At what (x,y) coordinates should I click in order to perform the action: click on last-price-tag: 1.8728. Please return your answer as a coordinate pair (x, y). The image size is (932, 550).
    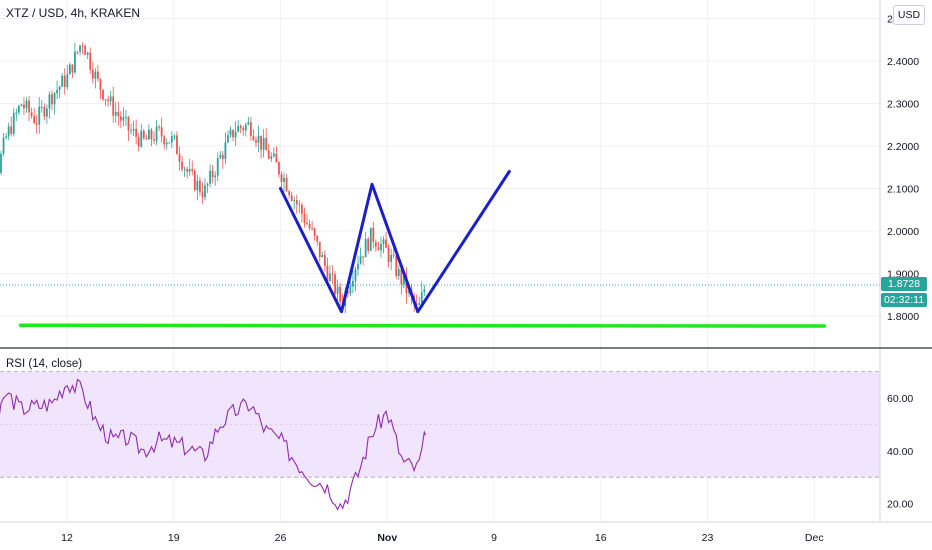
    Looking at the image, I should click on (904, 284).